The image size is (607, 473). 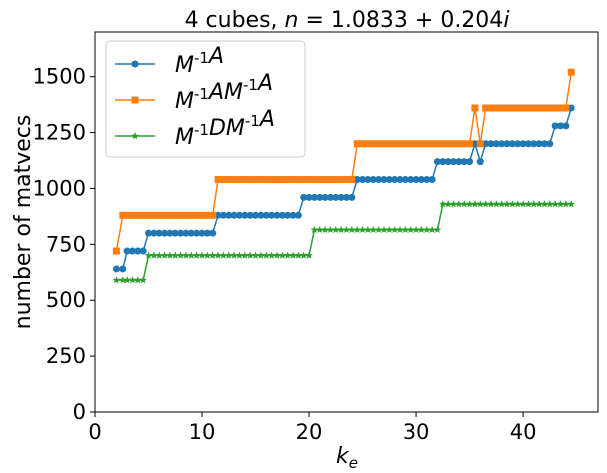 I want to click on legend-entry: M-1A, so click(x=169, y=61).